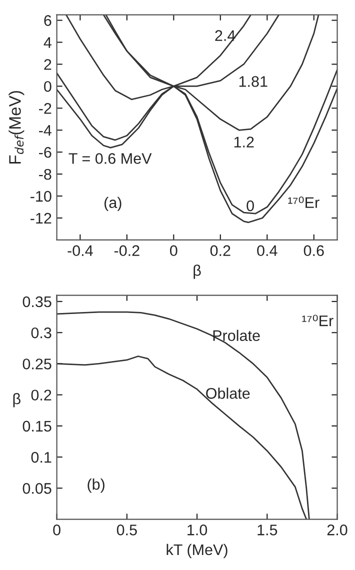  I want to click on y-tick-label: 0.05, so click(37, 488).